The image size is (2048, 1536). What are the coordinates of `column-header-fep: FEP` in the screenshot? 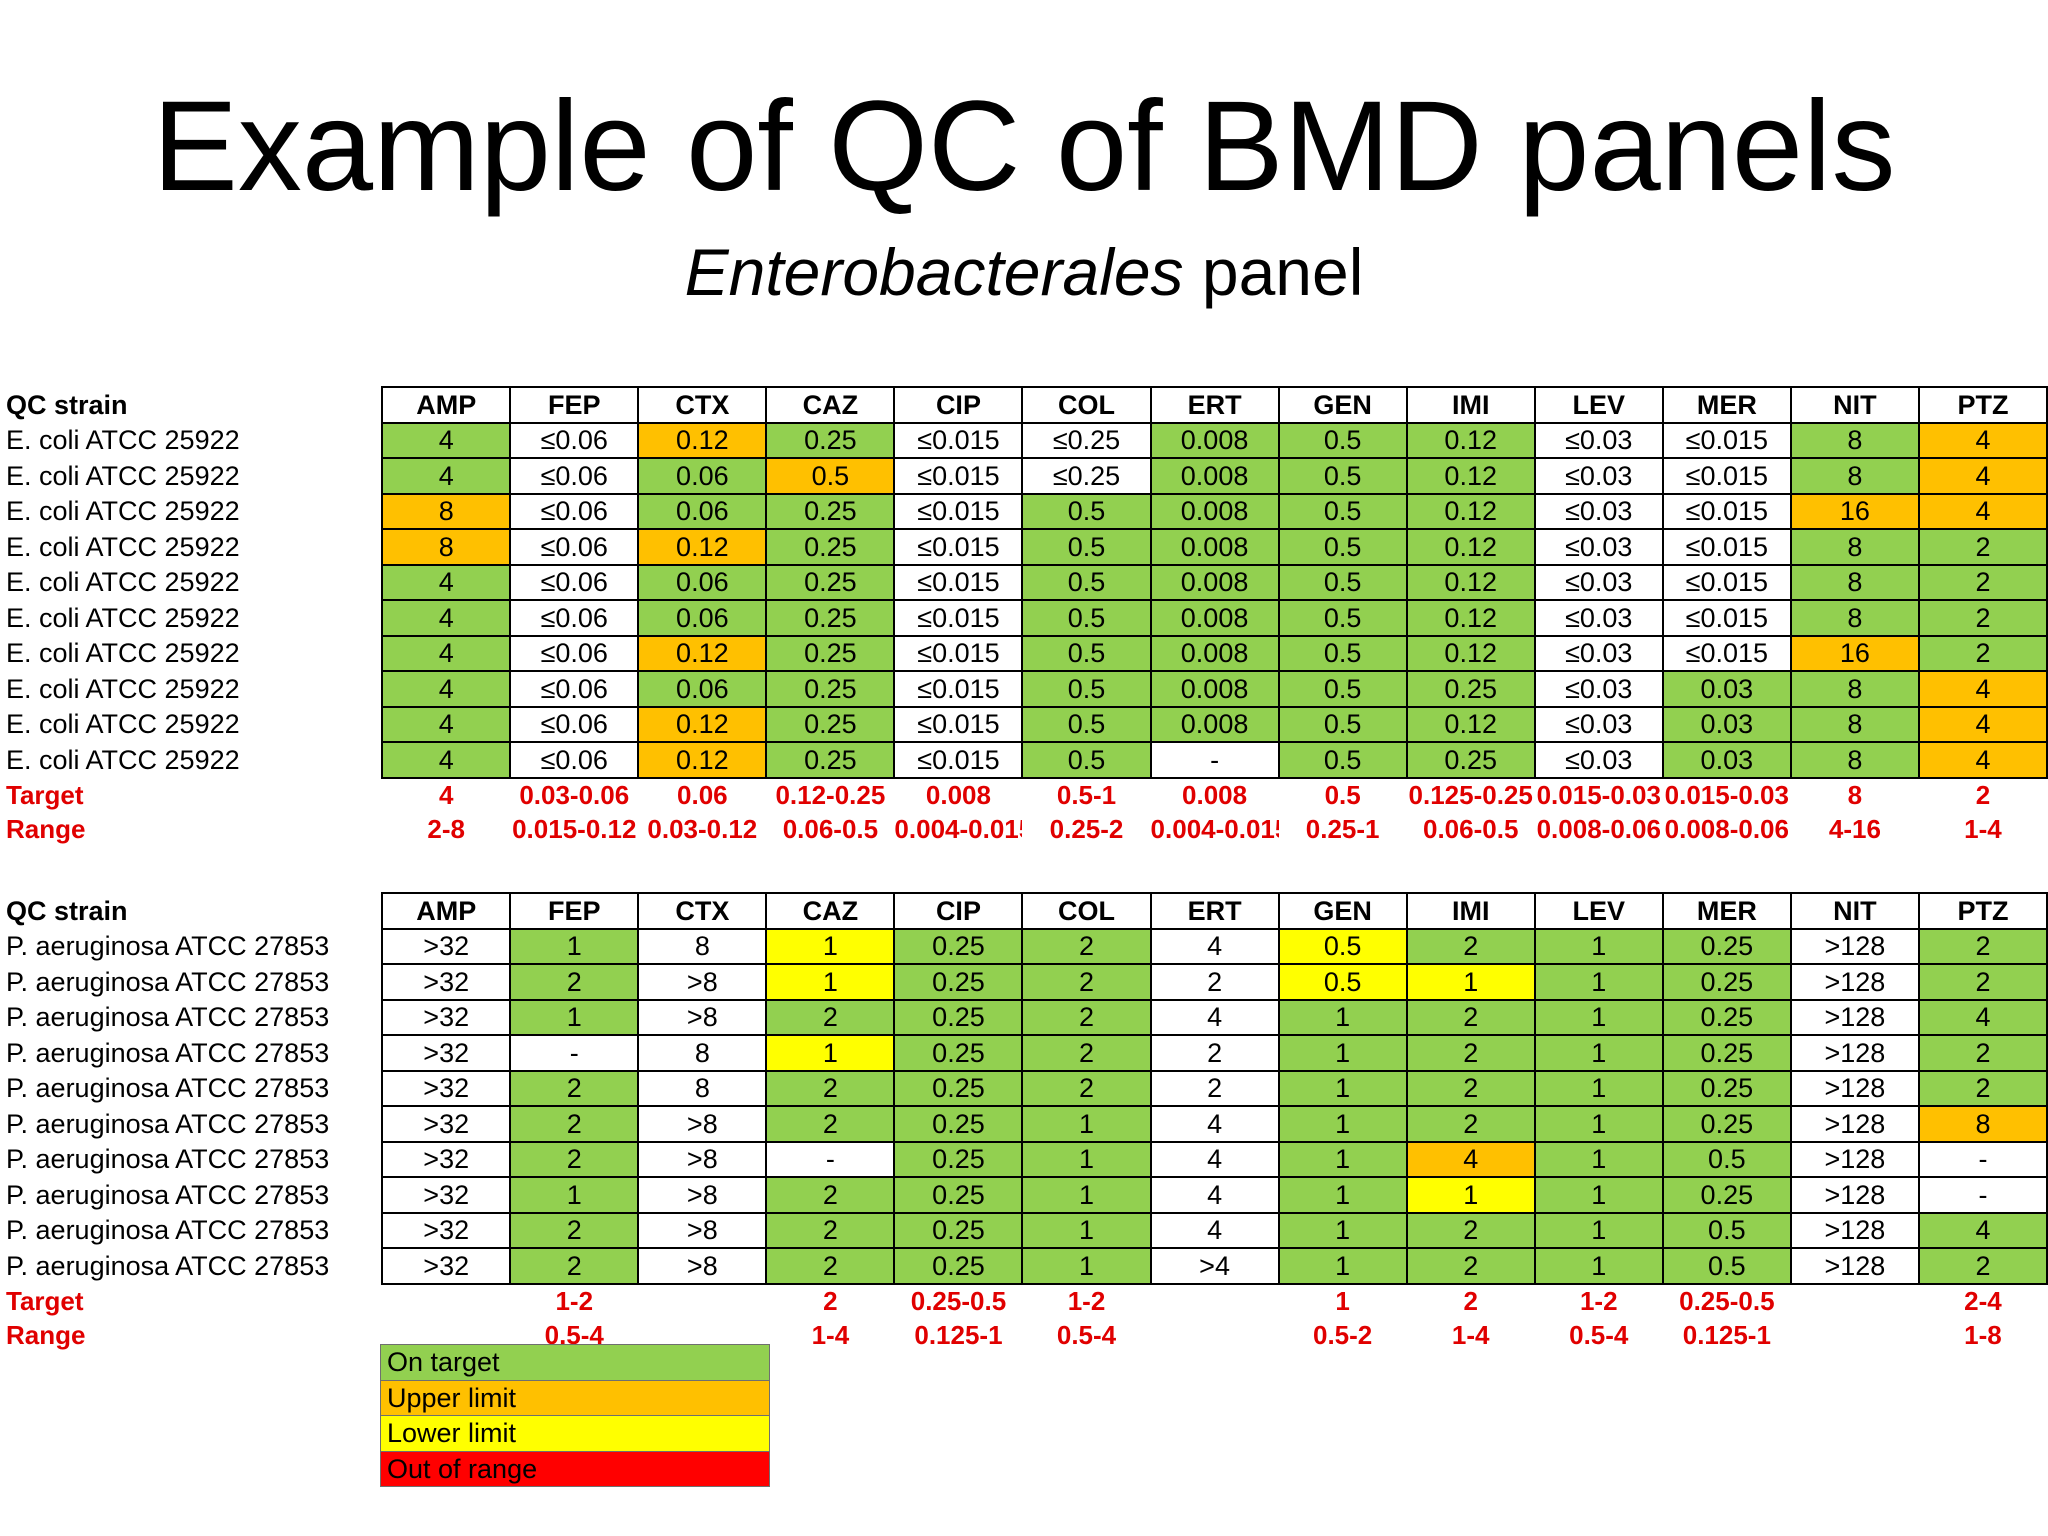 It's located at (574, 405).